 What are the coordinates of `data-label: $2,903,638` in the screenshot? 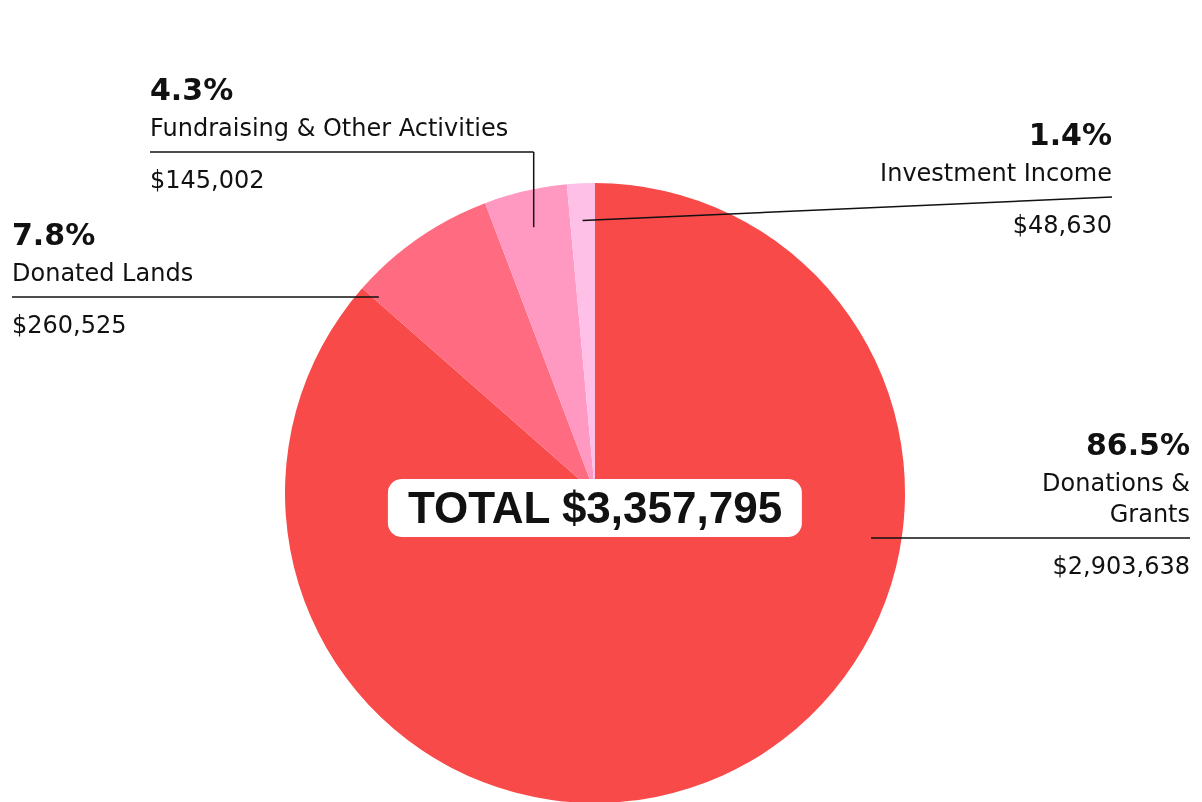 It's located at (1121, 566).